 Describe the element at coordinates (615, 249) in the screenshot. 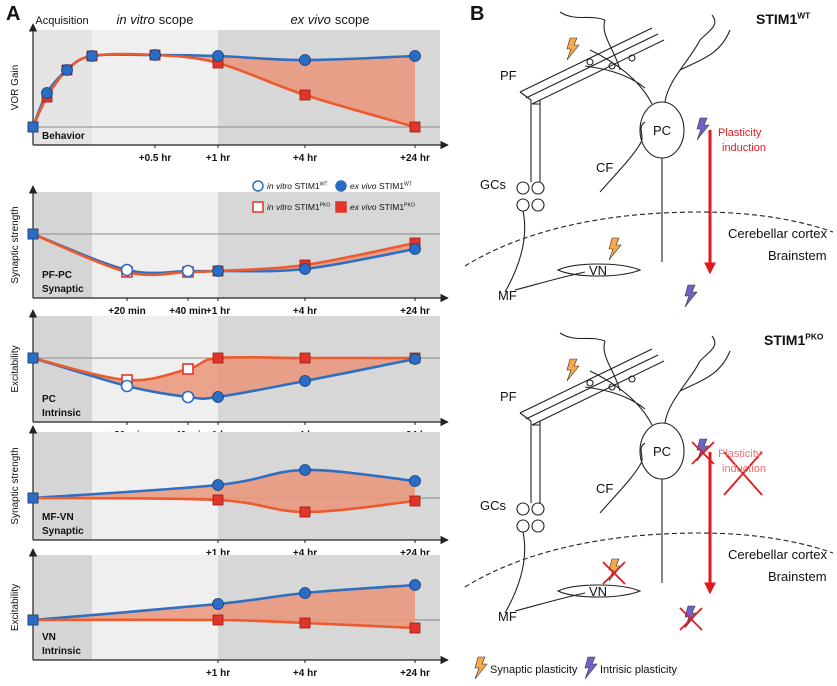

I see `synaptic-bolt` at that location.